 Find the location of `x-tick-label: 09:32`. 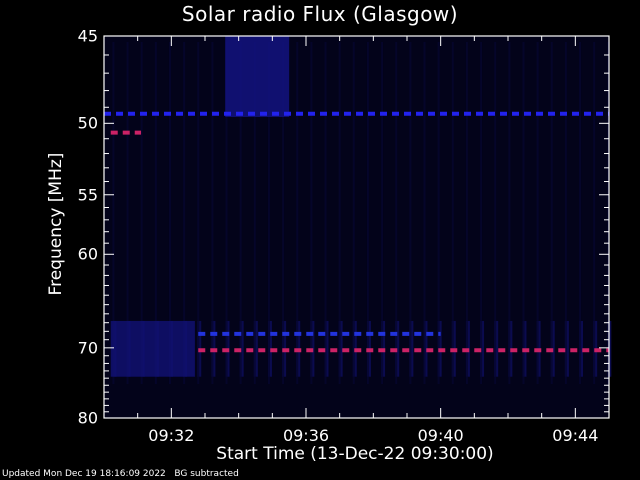

x-tick-label: 09:32 is located at coordinates (171, 435).